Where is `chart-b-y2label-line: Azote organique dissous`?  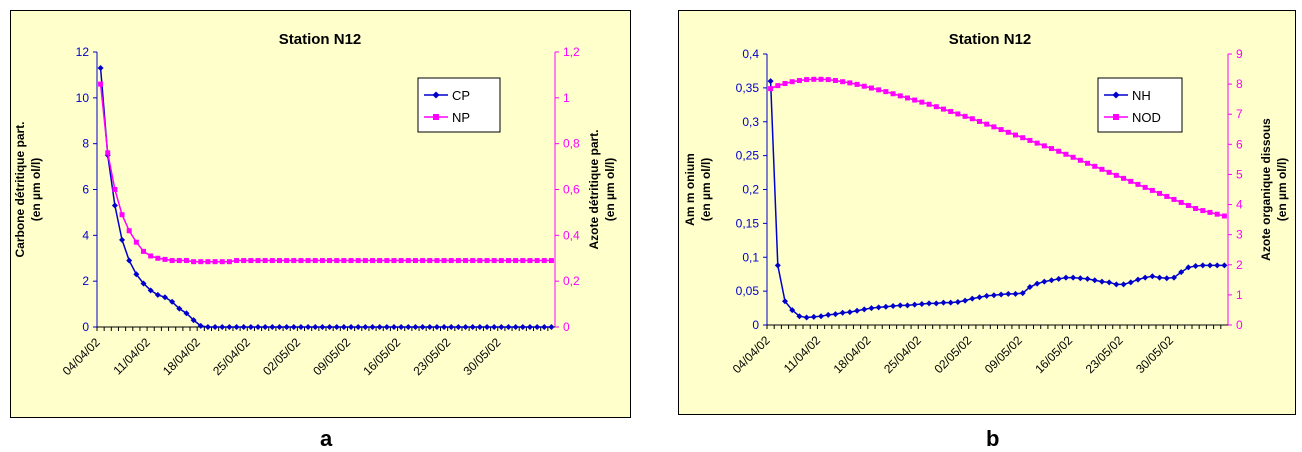
chart-b-y2label-line: Azote organique dissous is located at coordinates (1266, 189).